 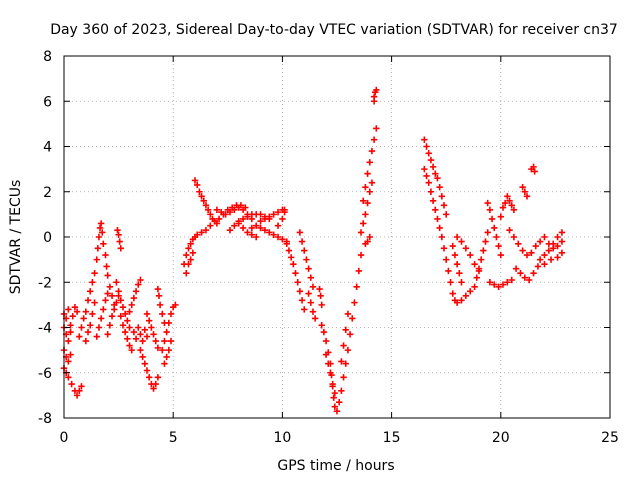 What do you see at coordinates (392, 438) in the screenshot?
I see `x-tick-label: 15` at bounding box center [392, 438].